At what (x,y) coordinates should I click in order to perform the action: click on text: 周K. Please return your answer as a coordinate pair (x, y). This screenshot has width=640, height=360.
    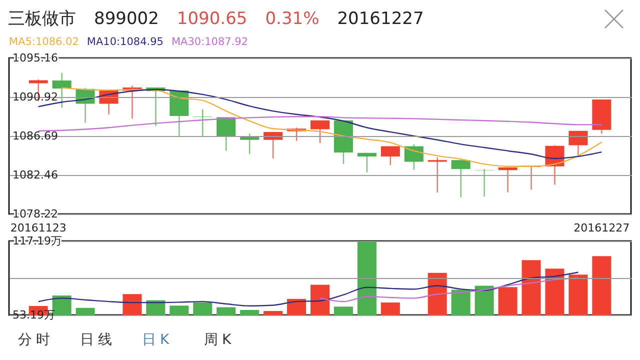
    Looking at the image, I should click on (220, 340).